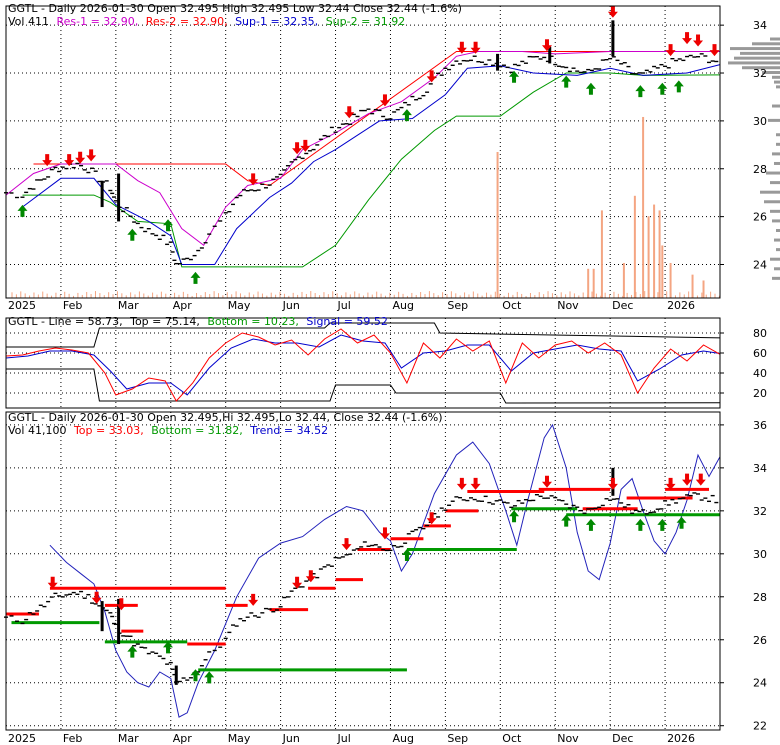  I want to click on y-axis-label: 30, so click(760, 121).